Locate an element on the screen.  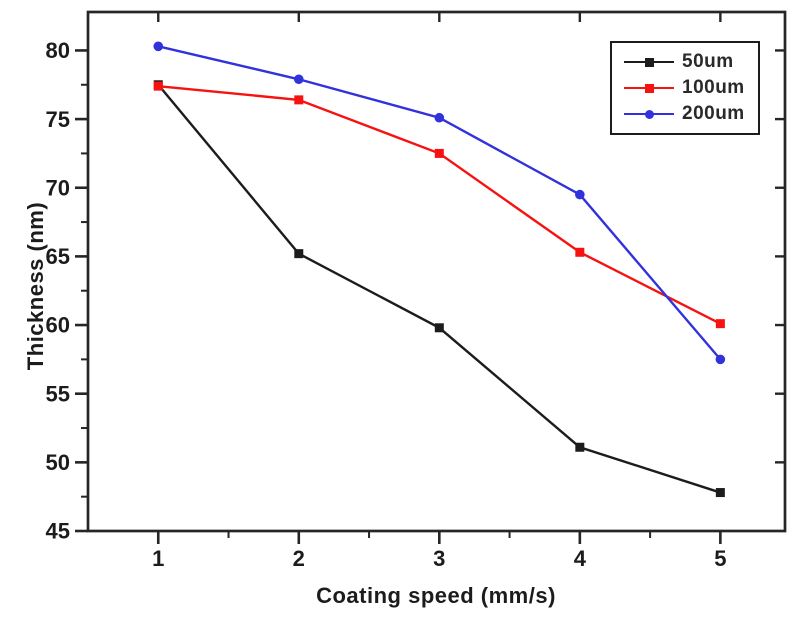
circle-marker-icon is located at coordinates (649, 114).